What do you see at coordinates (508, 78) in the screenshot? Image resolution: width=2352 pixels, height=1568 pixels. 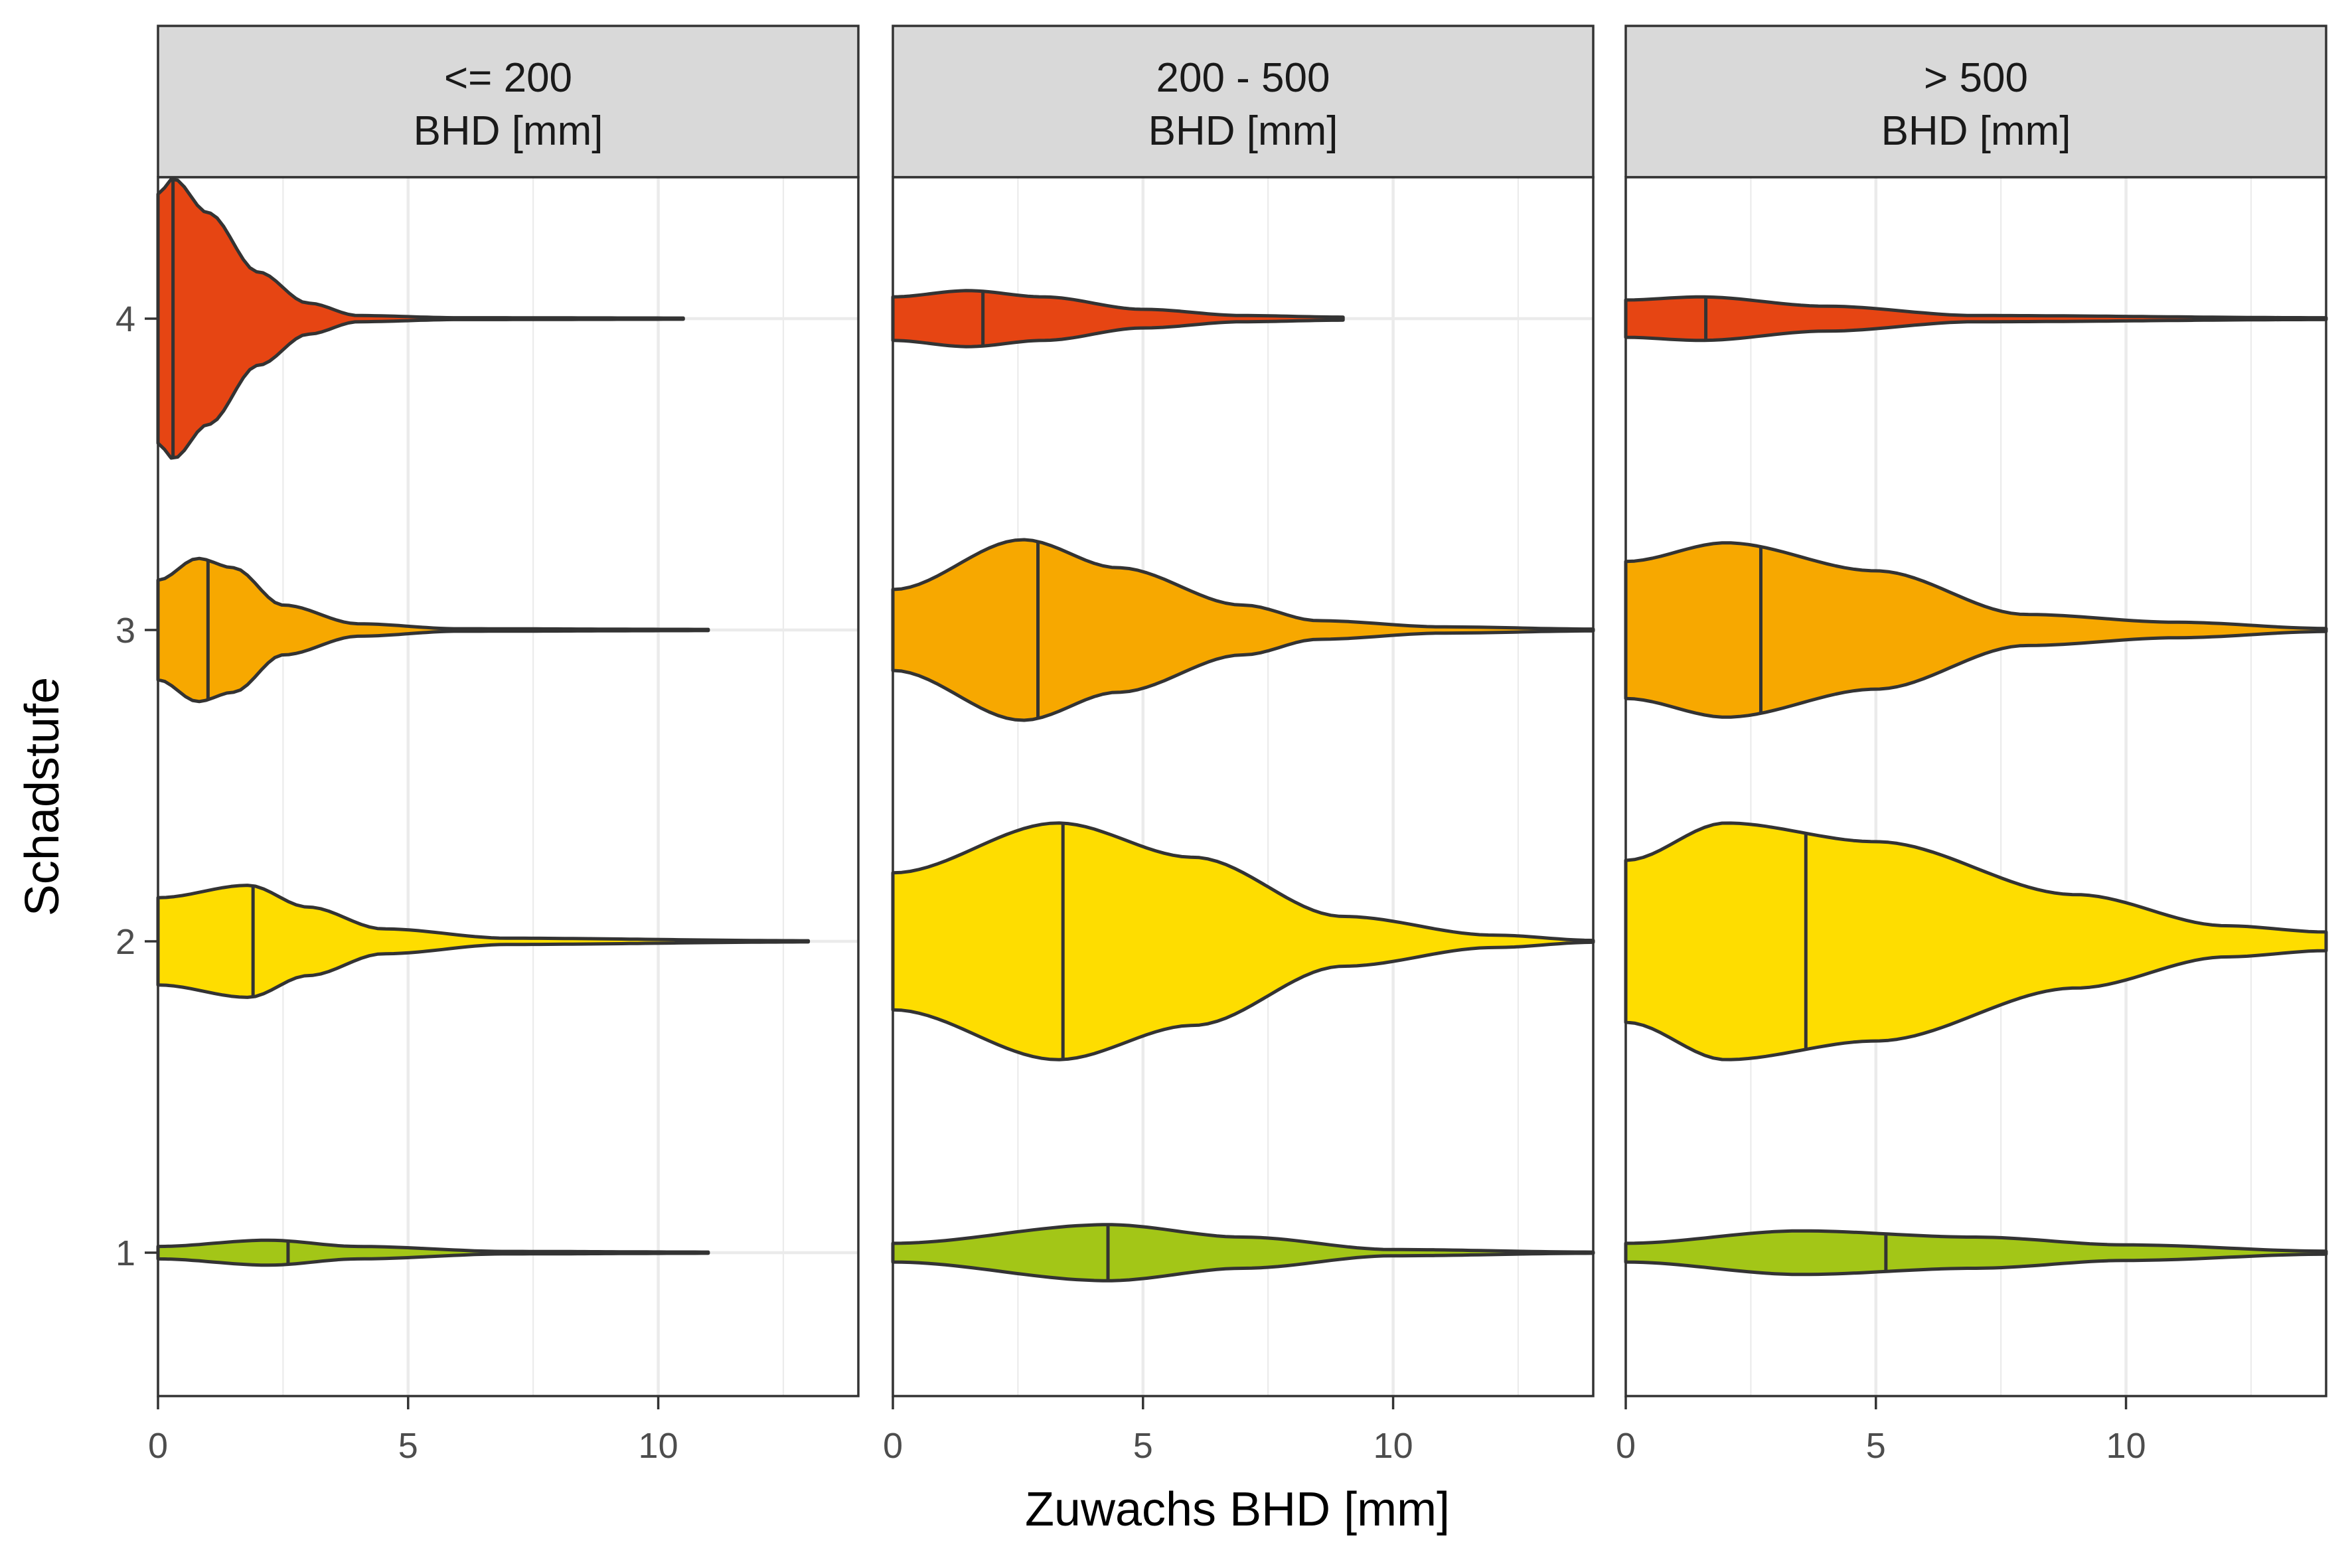 I see `facet-strip-label: <= 200` at bounding box center [508, 78].